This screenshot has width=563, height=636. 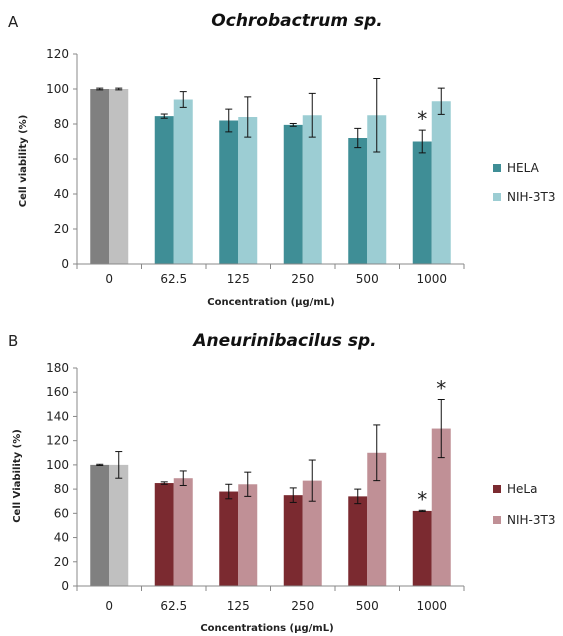 What do you see at coordinates (61, 124) in the screenshot?
I see `panel-a-y-tick-label: 80` at bounding box center [61, 124].